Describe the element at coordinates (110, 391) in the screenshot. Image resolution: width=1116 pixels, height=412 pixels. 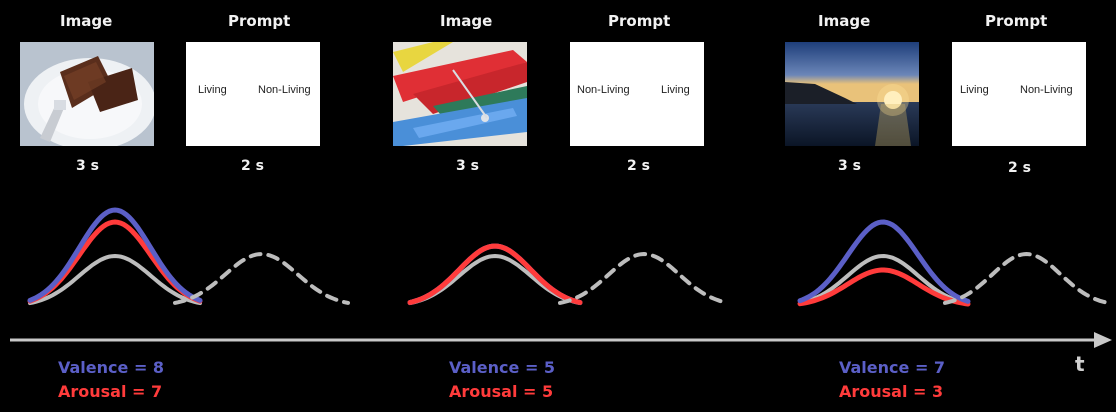
I see `arousal-label: Arousal = 7` at that location.